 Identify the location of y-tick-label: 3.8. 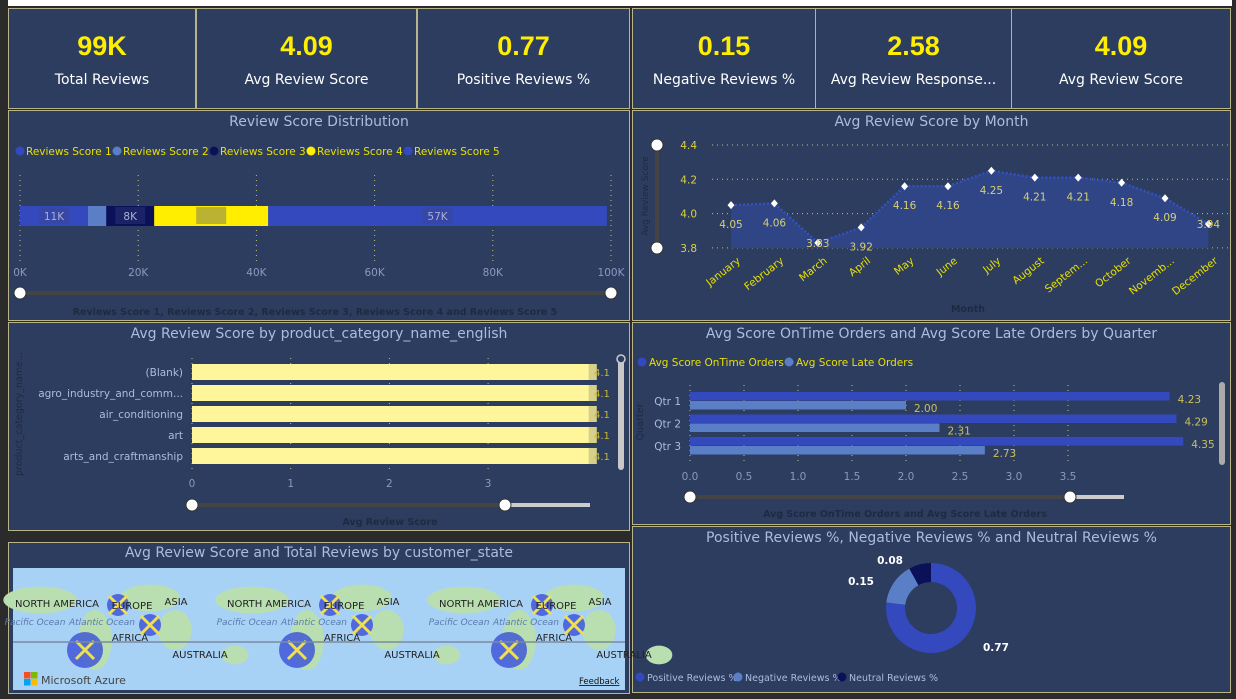
(688, 249).